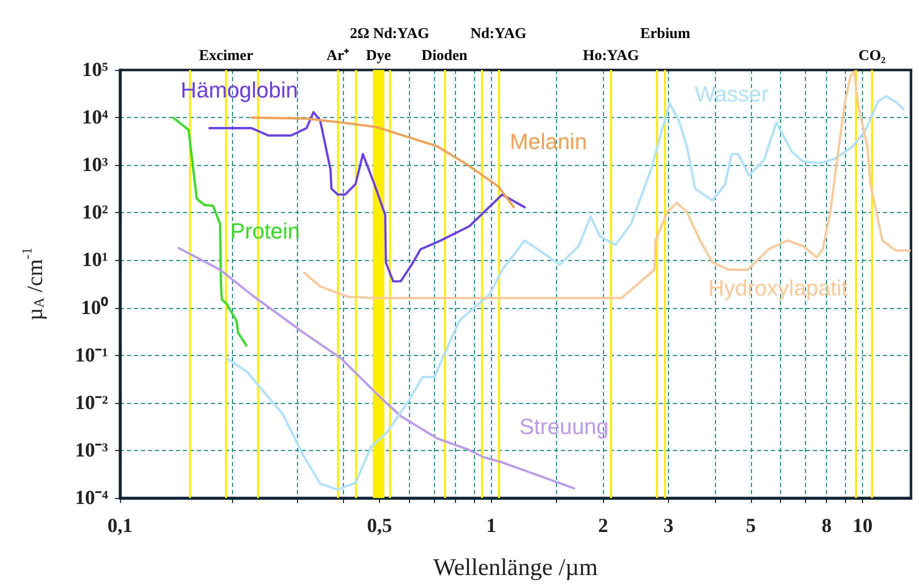  What do you see at coordinates (91, 450) in the screenshot?
I see `y-tick-label: 10⁻³` at bounding box center [91, 450].